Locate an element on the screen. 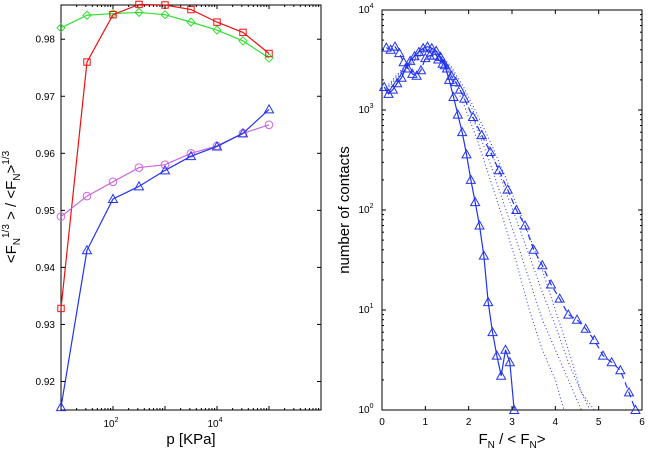  right-x-tick-label: 4 is located at coordinates (556, 422).